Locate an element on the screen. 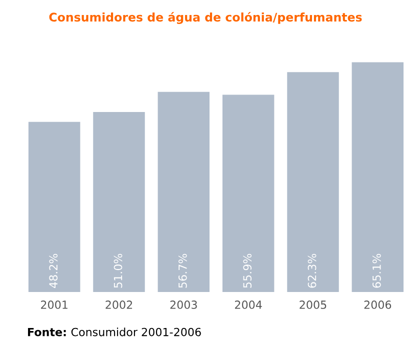 The width and height of the screenshot is (411, 347). x-tick-label: 2006 is located at coordinates (378, 304).